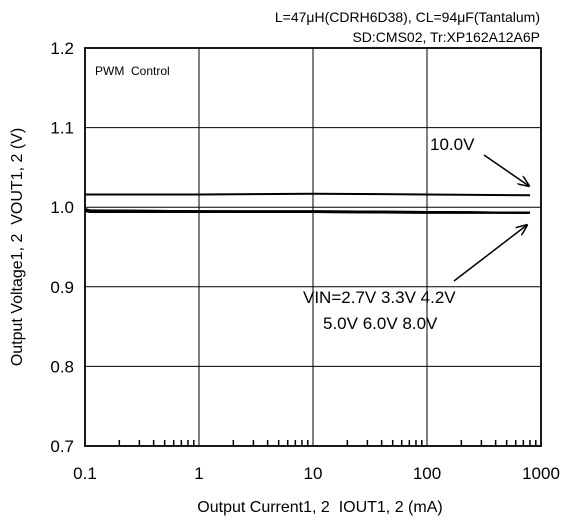 Image resolution: width=565 pixels, height=524 pixels. I want to click on annotation-high-vin: 10.0V, so click(452, 144).